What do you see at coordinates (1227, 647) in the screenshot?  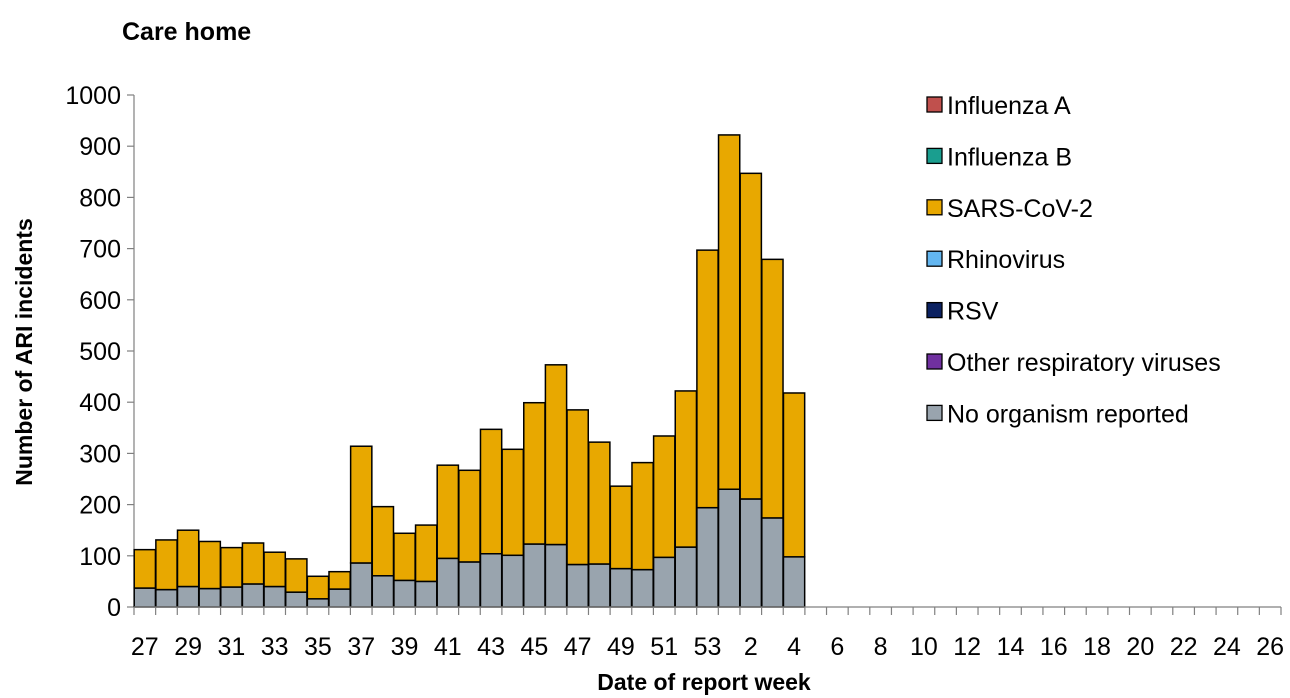 I see `x-tick-label: 24` at bounding box center [1227, 647].